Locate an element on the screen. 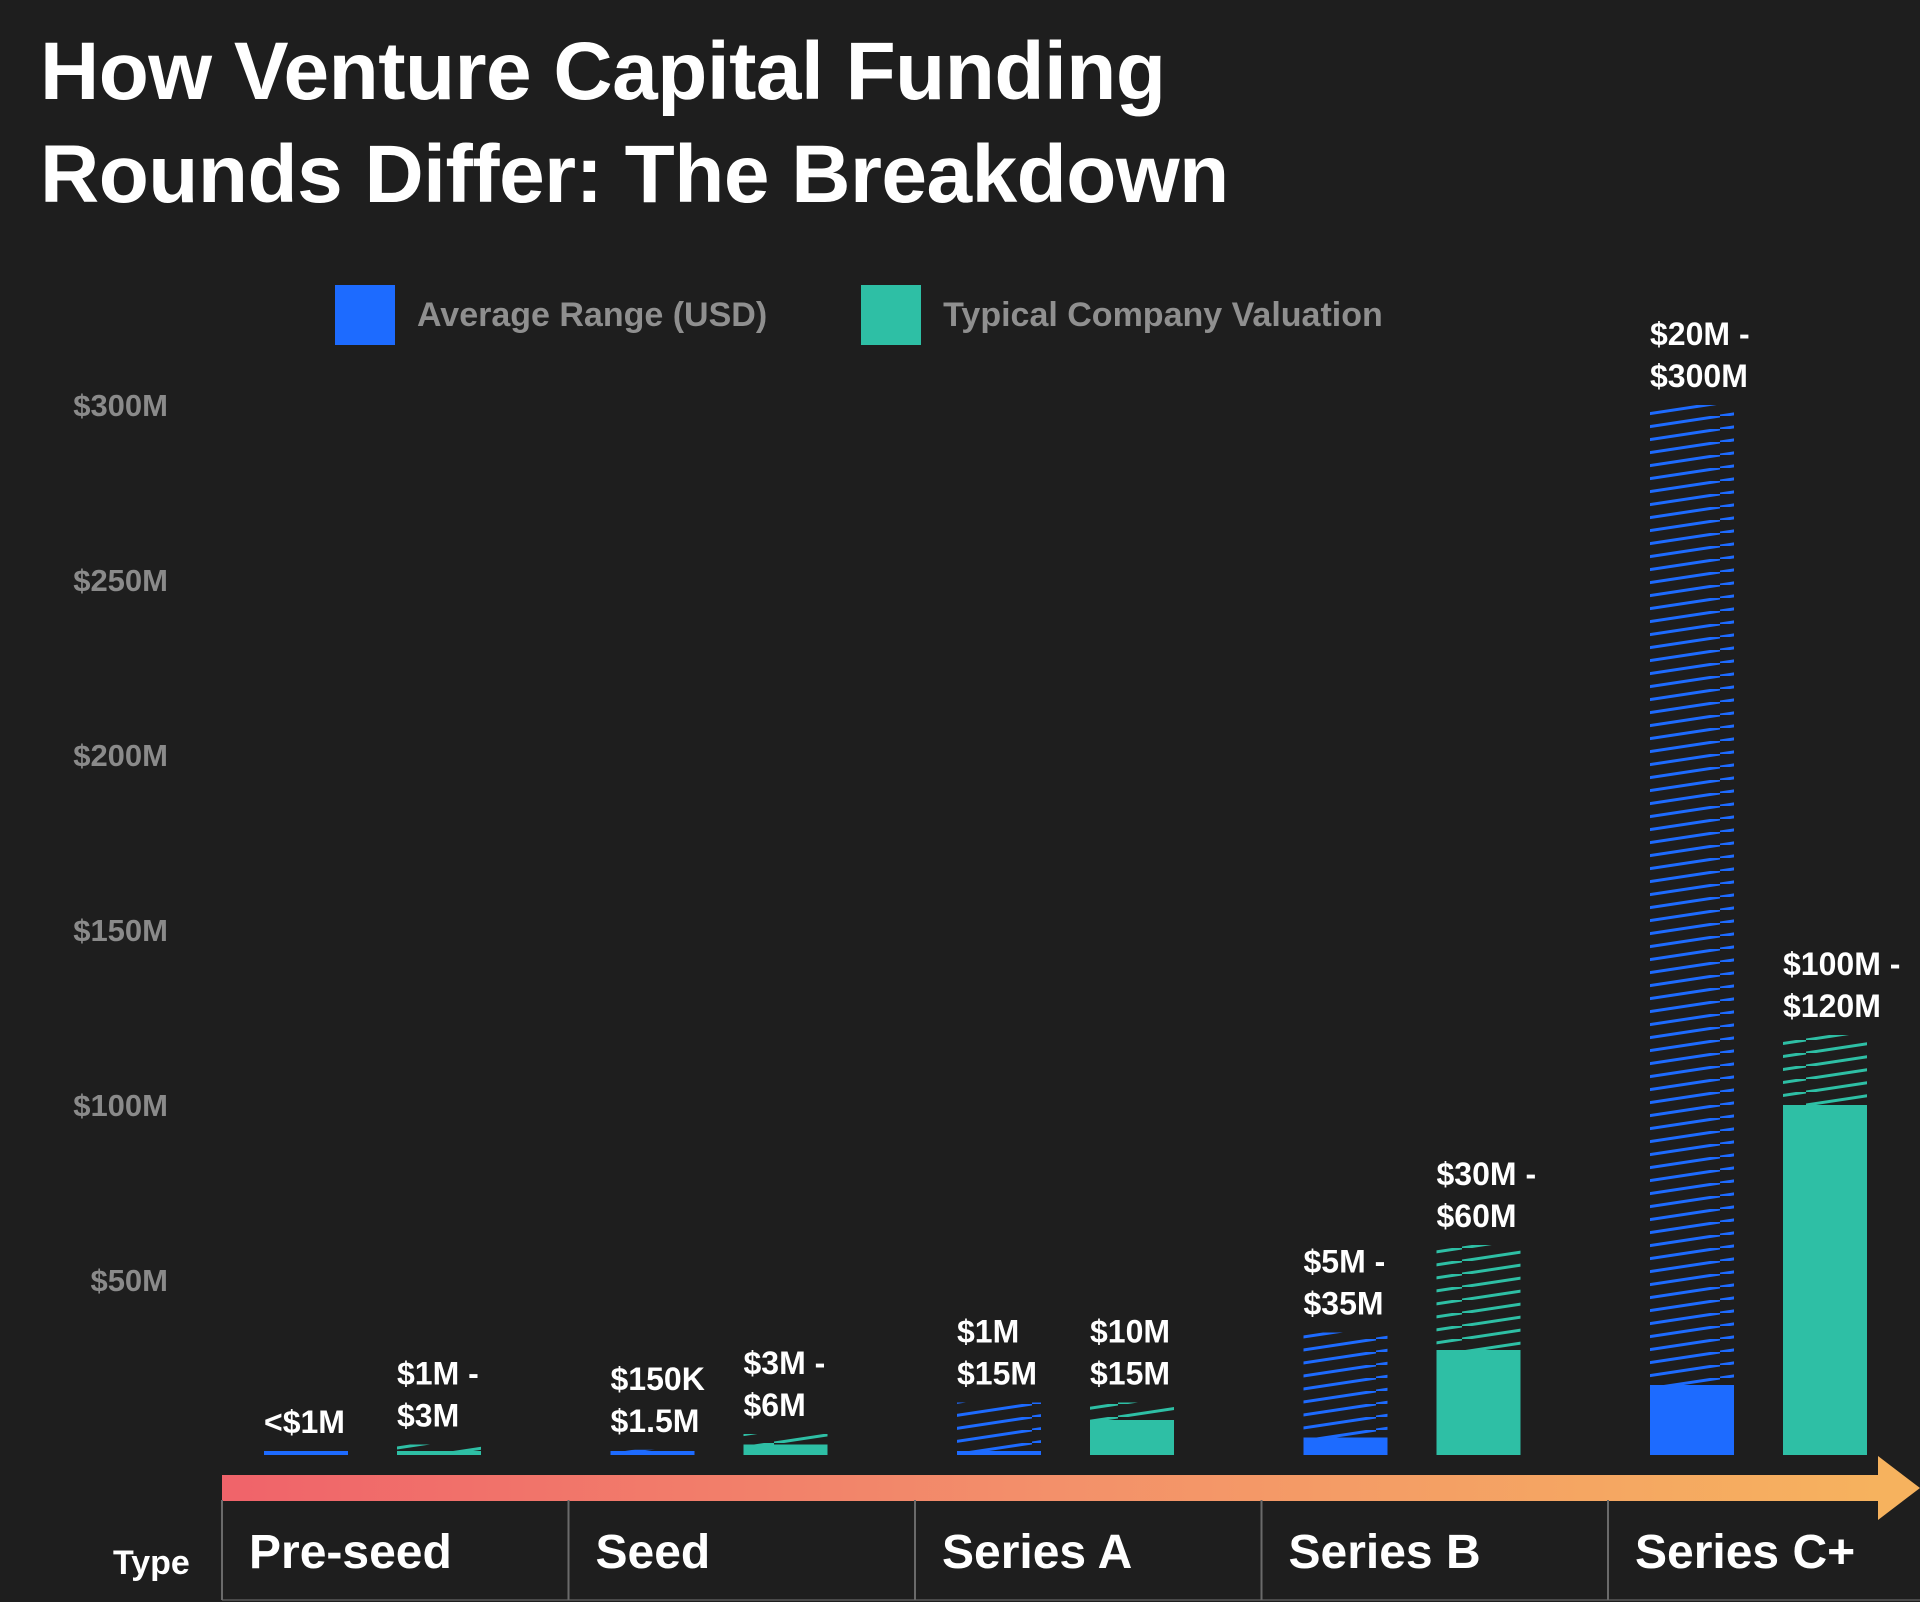 The width and height of the screenshot is (1920, 1602). bar-series-b-valuation-range is located at coordinates (1478, 1297).